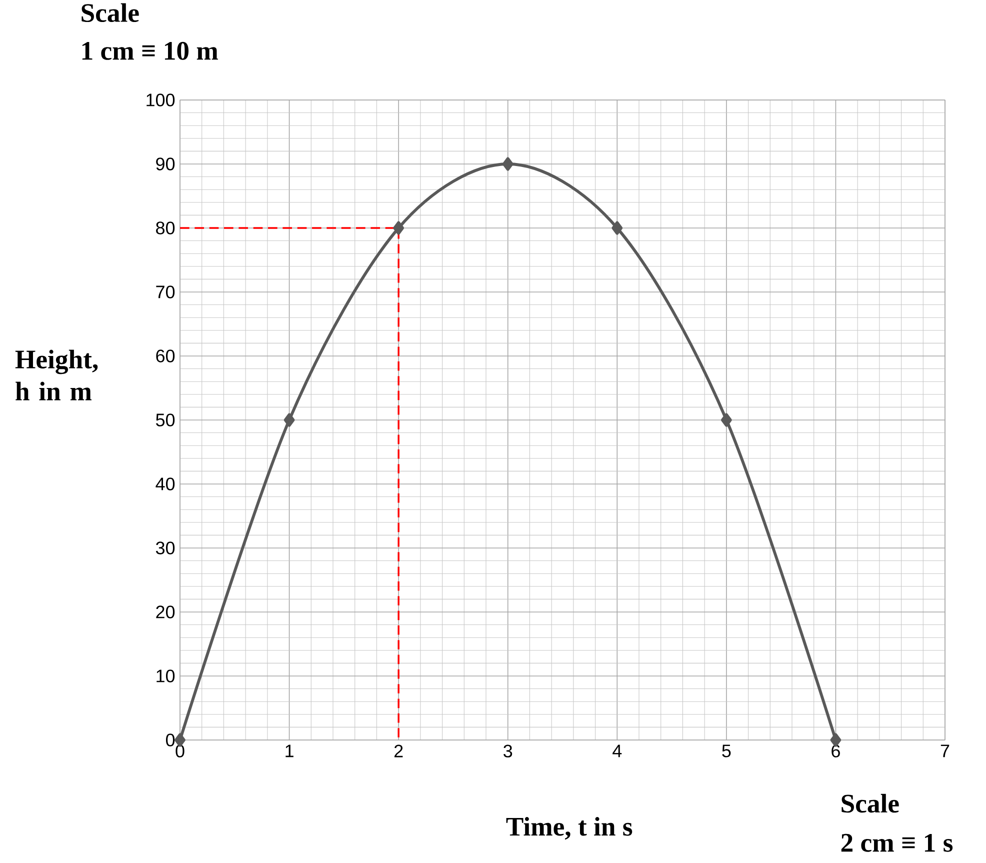 Image resolution: width=986 pixels, height=863 pixels. I want to click on y-tick-label: 50, so click(165, 420).